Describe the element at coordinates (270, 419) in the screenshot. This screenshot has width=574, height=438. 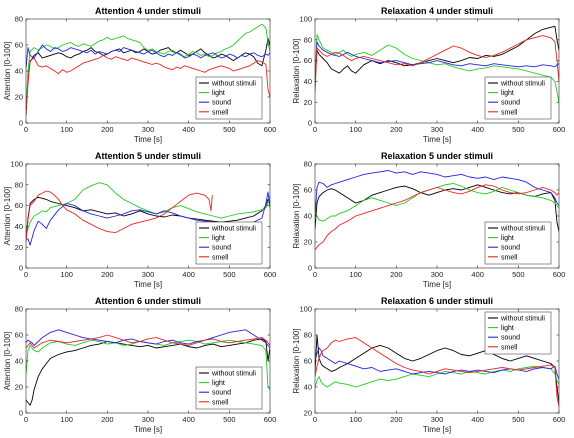
I see `x-tick-label: 600` at that location.